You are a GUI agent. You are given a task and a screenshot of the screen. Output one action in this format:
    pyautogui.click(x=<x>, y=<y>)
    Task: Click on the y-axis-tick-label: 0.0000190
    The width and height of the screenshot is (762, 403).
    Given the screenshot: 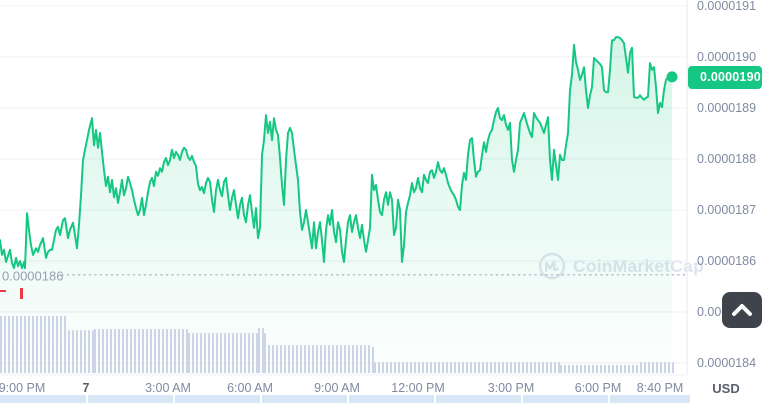 What is the action you would take?
    pyautogui.click(x=727, y=57)
    